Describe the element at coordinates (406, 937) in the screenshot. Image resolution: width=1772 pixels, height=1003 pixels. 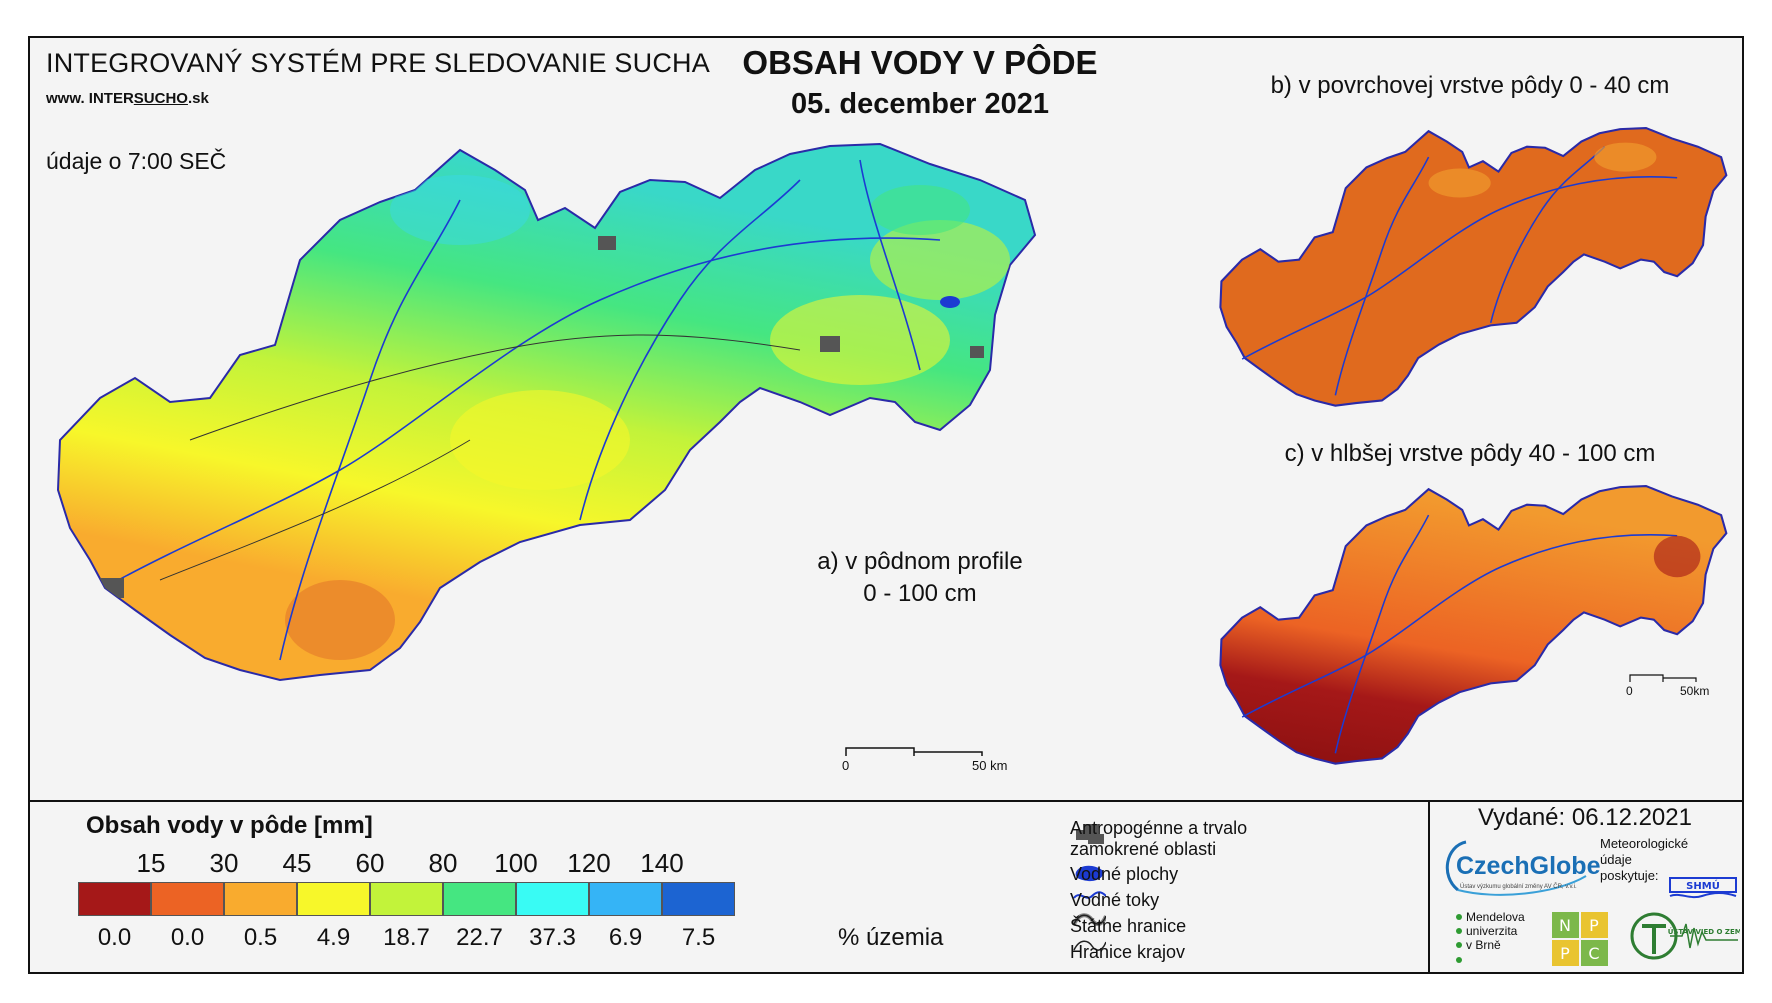
I see `legend-percent-4: 18.7` at that location.